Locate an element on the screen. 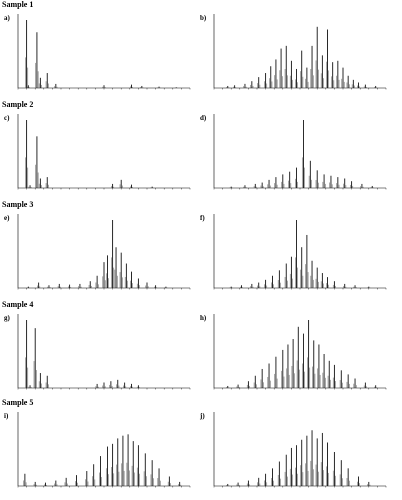  panel-letter: d) is located at coordinates (203, 118).